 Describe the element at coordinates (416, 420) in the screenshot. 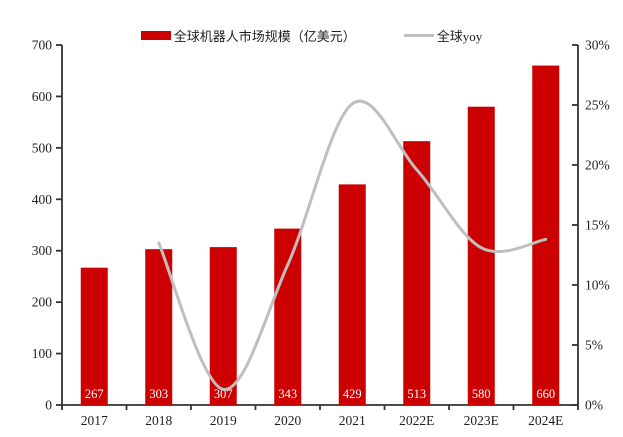

I see `x-axis-category-label: 2022E` at that location.